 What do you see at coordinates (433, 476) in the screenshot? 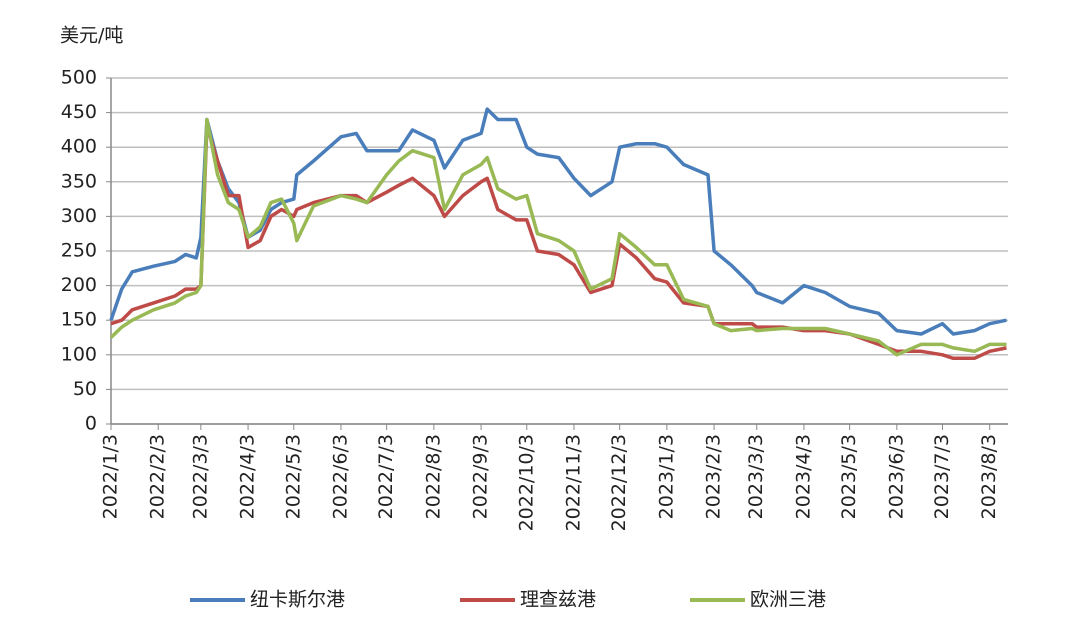
I see `x-tick-label: 2022/8/3` at bounding box center [433, 476].